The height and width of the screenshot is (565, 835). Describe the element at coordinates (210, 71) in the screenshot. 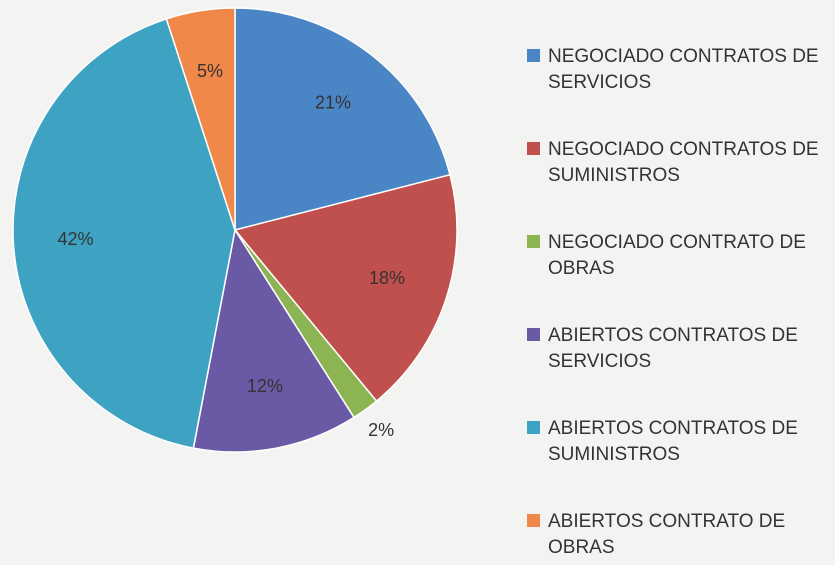

I see `data-label: 5%` at that location.